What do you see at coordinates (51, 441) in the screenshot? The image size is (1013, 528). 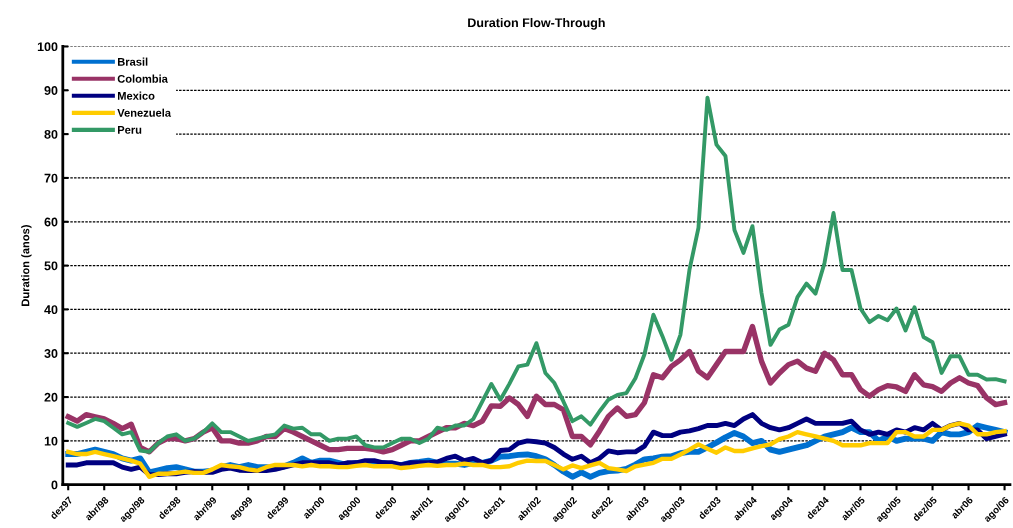 I see `y-tick-label: 10` at bounding box center [51, 441].